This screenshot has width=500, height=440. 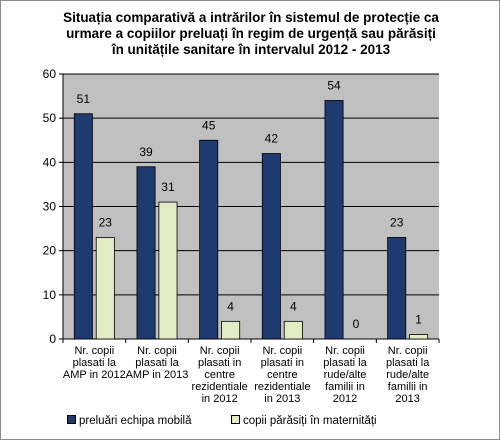 I want to click on data-label: 42, so click(x=272, y=139).